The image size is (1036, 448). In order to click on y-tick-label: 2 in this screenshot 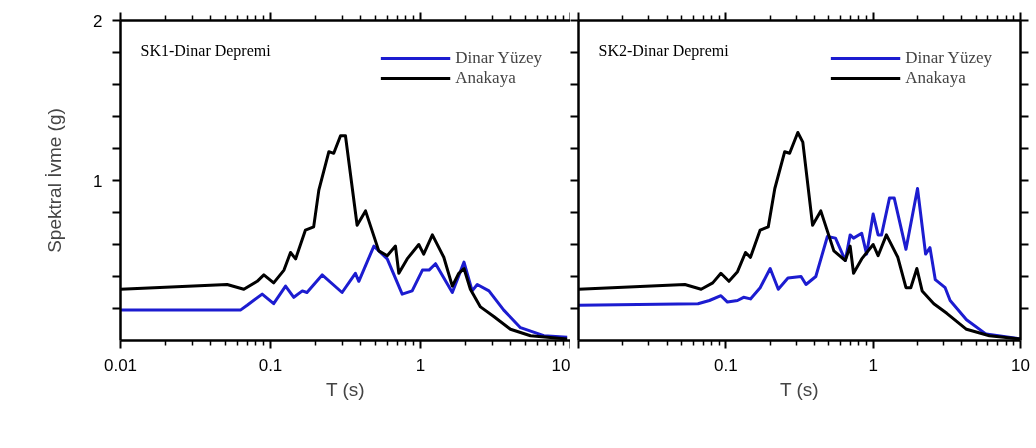, I will do `click(98, 21)`.